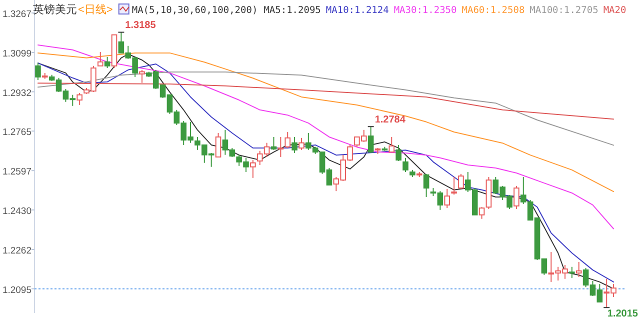 Image resolution: width=640 pixels, height=320 pixels. Describe the element at coordinates (358, 10) in the screenshot. I see `text: MA10:1.2124` at that location.